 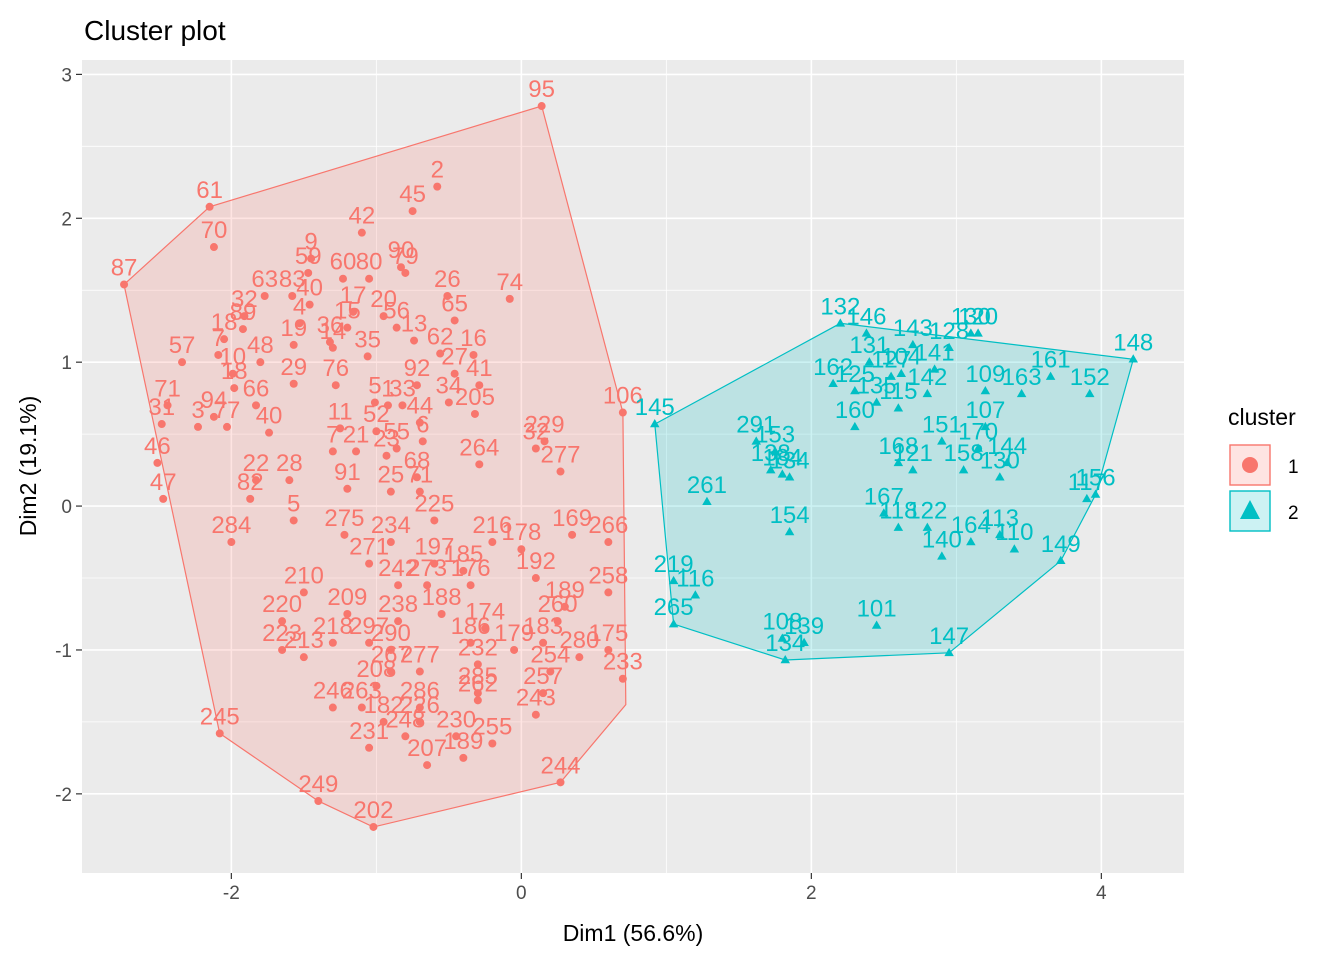 What do you see at coordinates (543, 626) in the screenshot?
I see `point-label: 183` at bounding box center [543, 626].